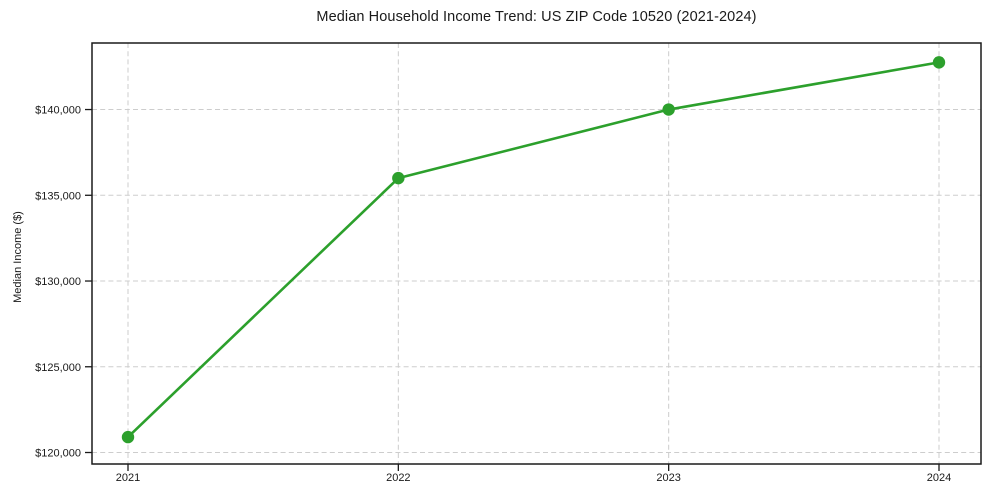  Describe the element at coordinates (58, 454) in the screenshot. I see `y-tick-label: $120,000` at that location.